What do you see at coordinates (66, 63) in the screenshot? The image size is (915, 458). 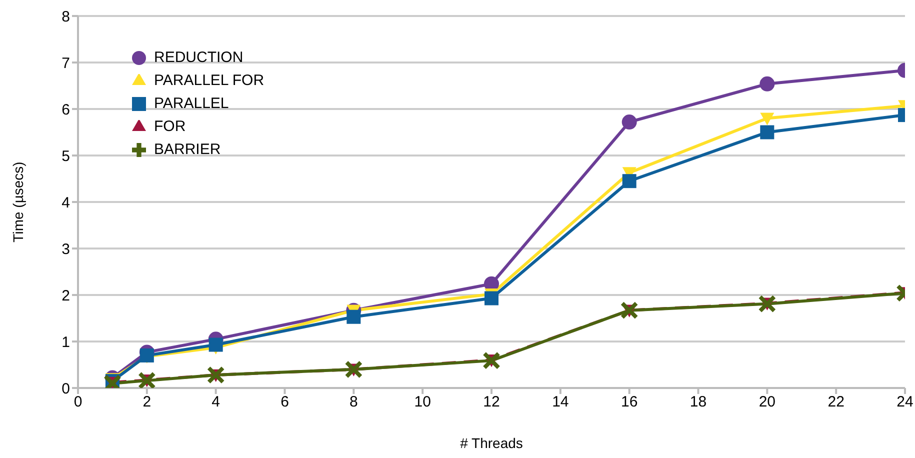 I see `y-tick-label: 7` at bounding box center [66, 63].